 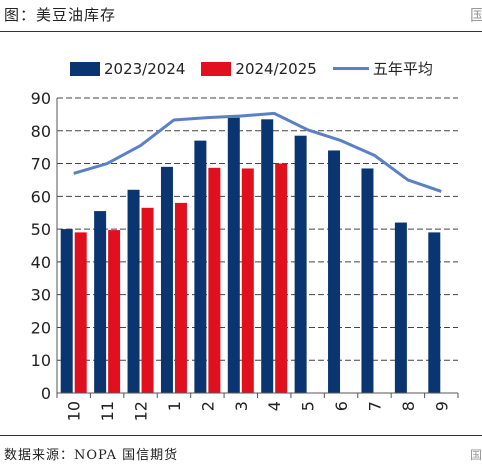 I want to click on y-tick-label: 60, so click(x=41, y=196).